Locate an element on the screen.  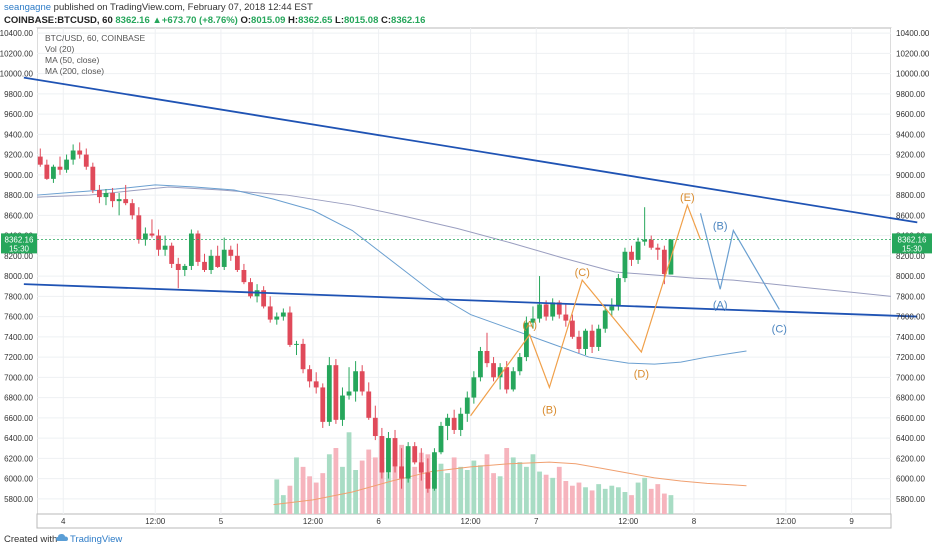
created-with-label: Created with is located at coordinates (31, 539).